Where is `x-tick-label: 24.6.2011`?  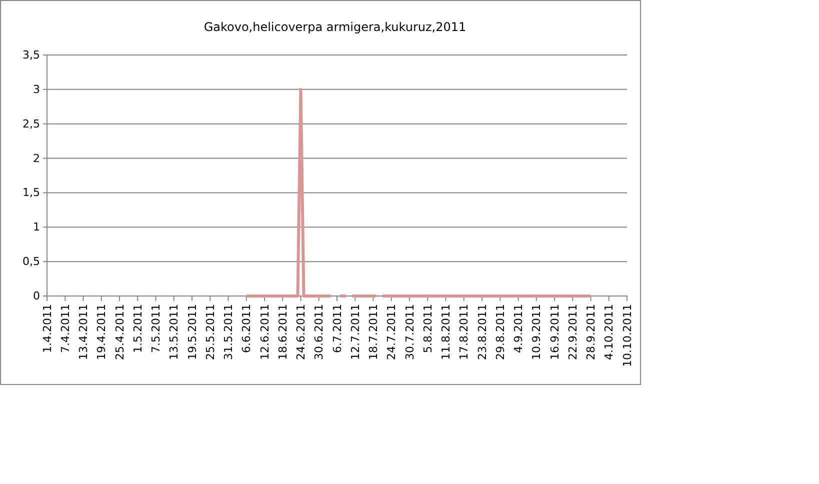
x-tick-label: 24.6.2011 is located at coordinates (301, 332).